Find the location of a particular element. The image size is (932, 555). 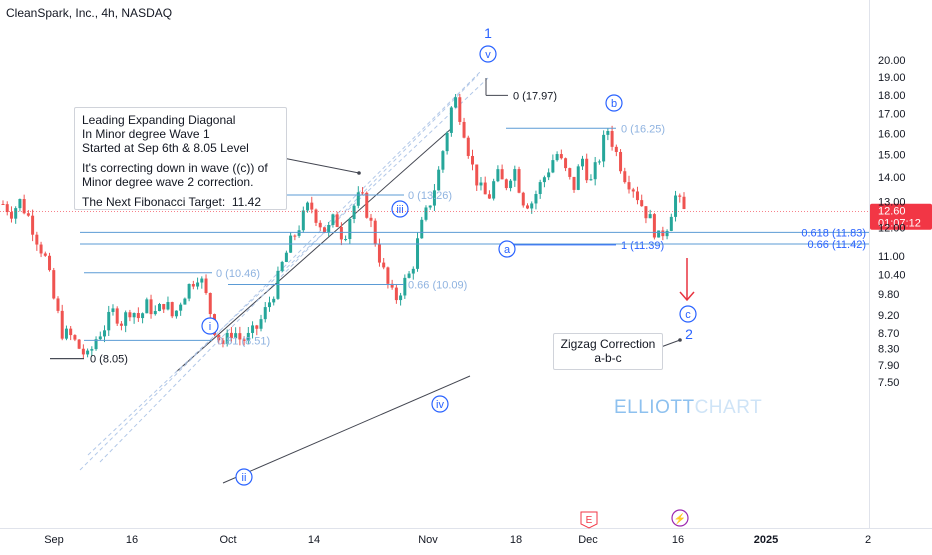

zigzag-pointer is located at coordinates (670, 343).